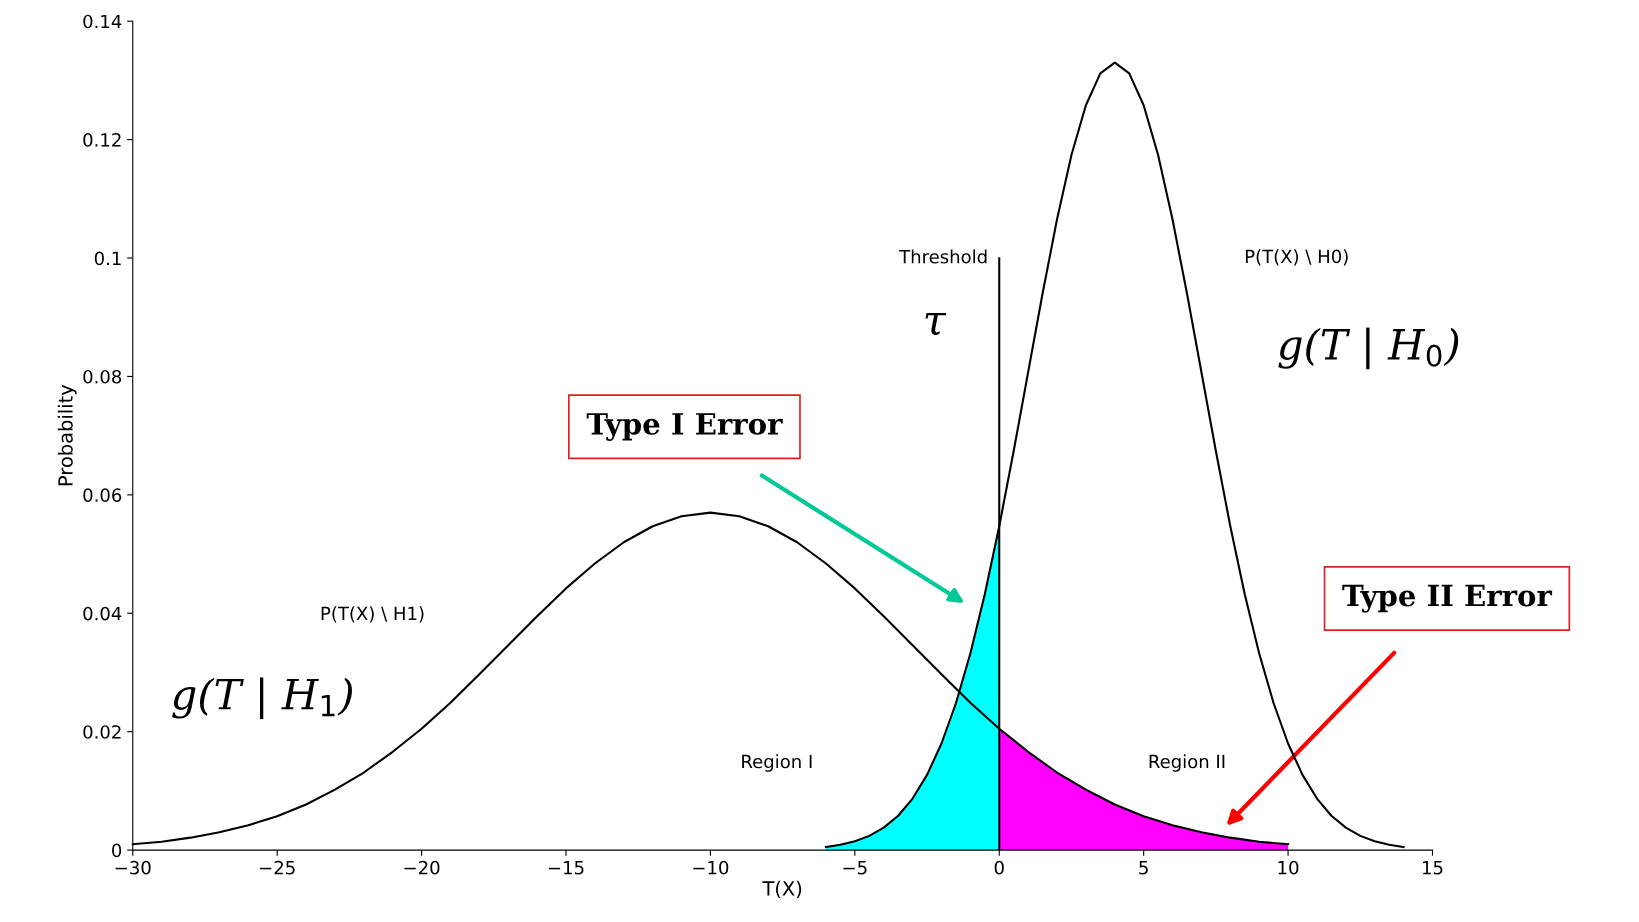  What do you see at coordinates (102, 376) in the screenshot?
I see `y-tick-label: 0.08` at bounding box center [102, 376].